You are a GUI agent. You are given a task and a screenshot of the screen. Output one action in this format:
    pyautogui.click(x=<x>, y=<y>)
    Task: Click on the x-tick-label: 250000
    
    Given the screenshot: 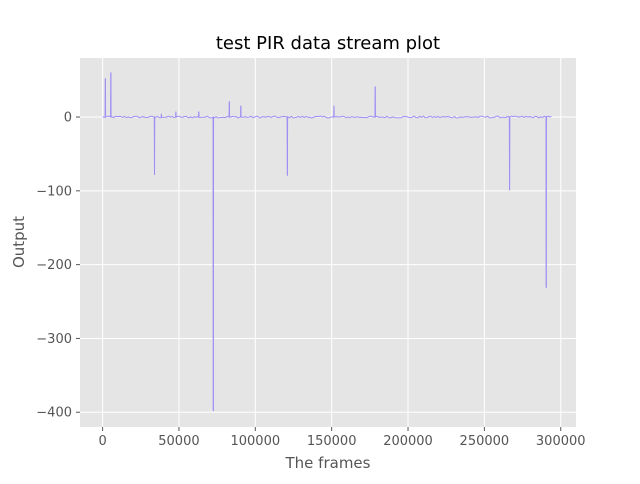 What is the action you would take?
    pyautogui.click(x=485, y=441)
    